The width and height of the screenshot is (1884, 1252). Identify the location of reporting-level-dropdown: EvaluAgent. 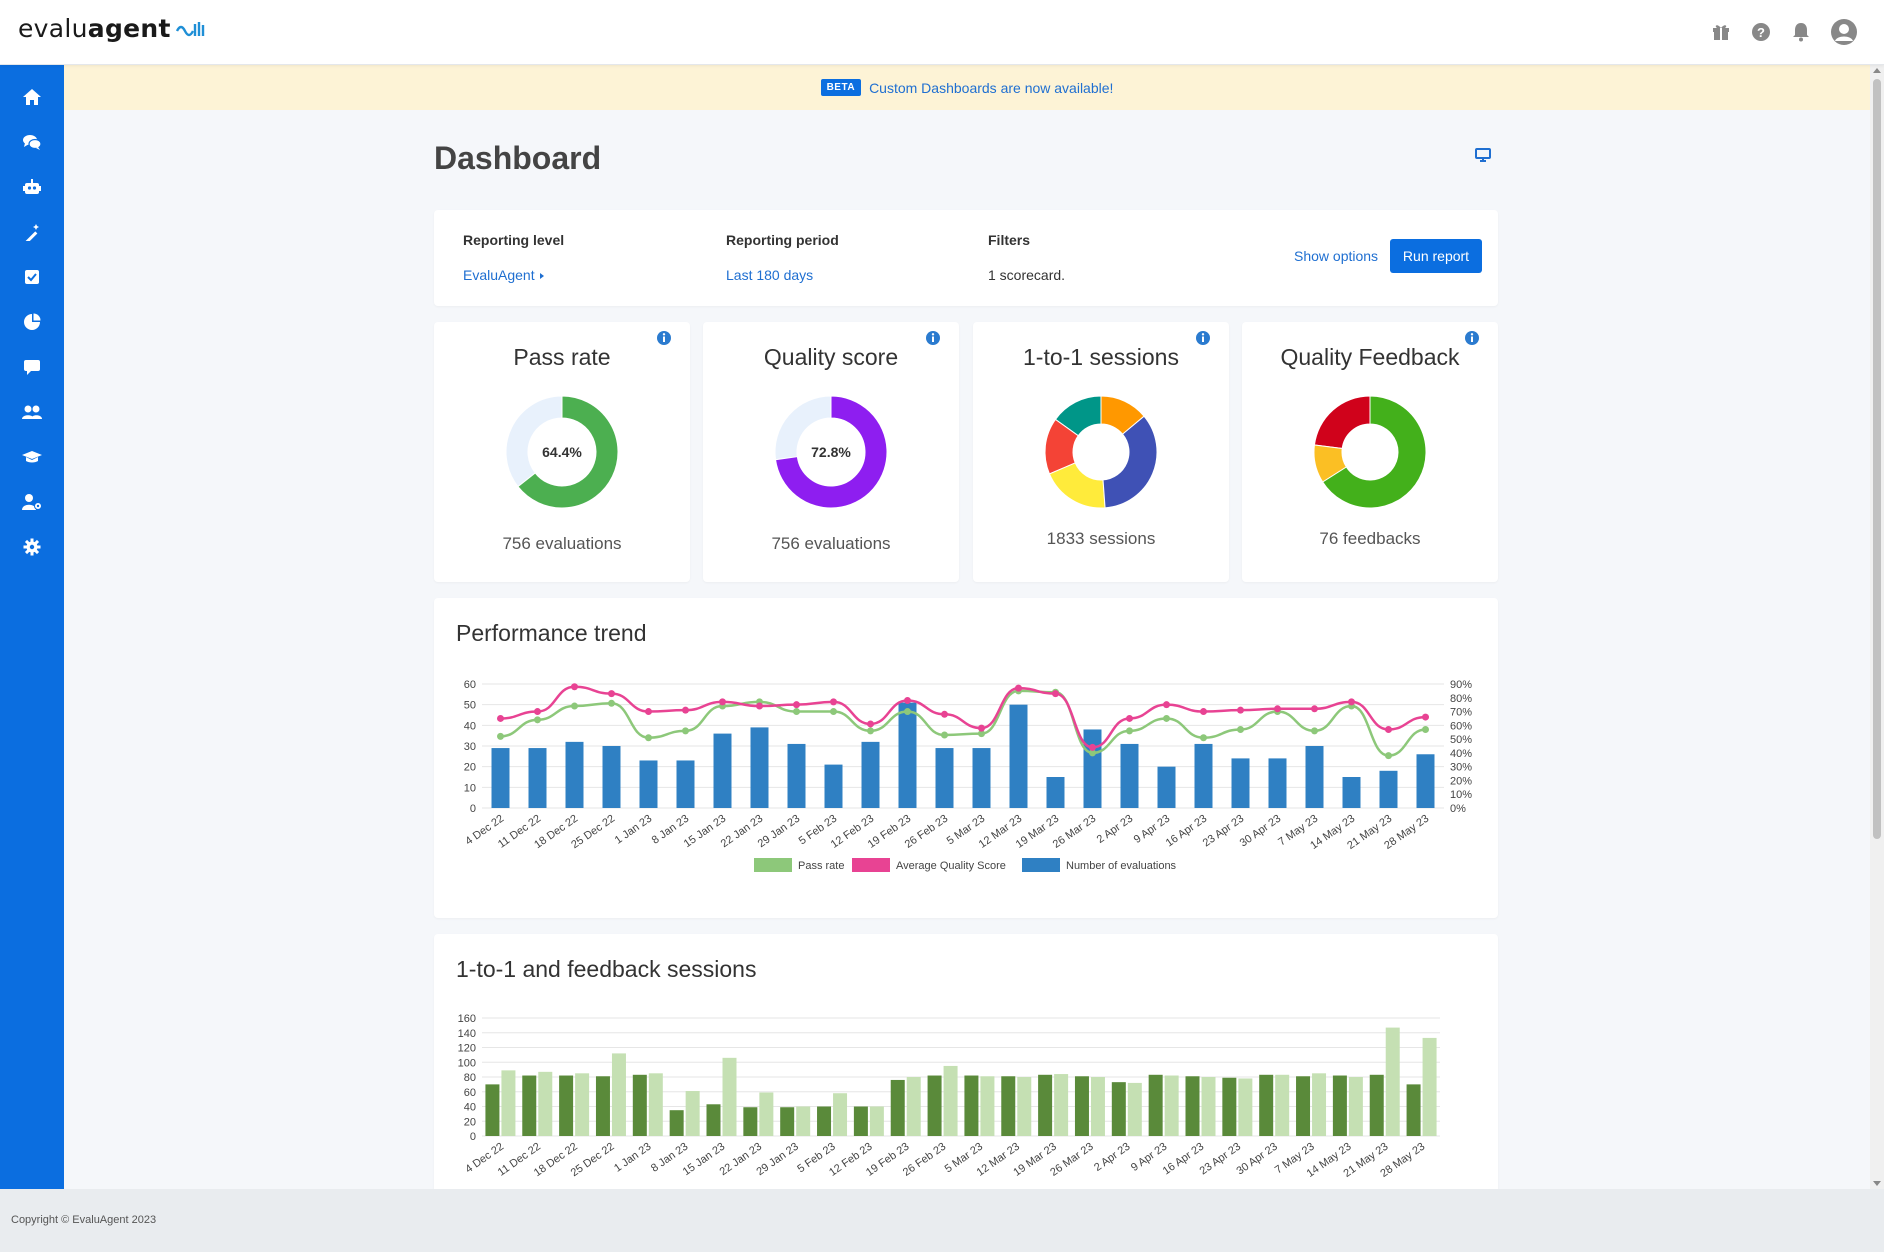
(513, 275).